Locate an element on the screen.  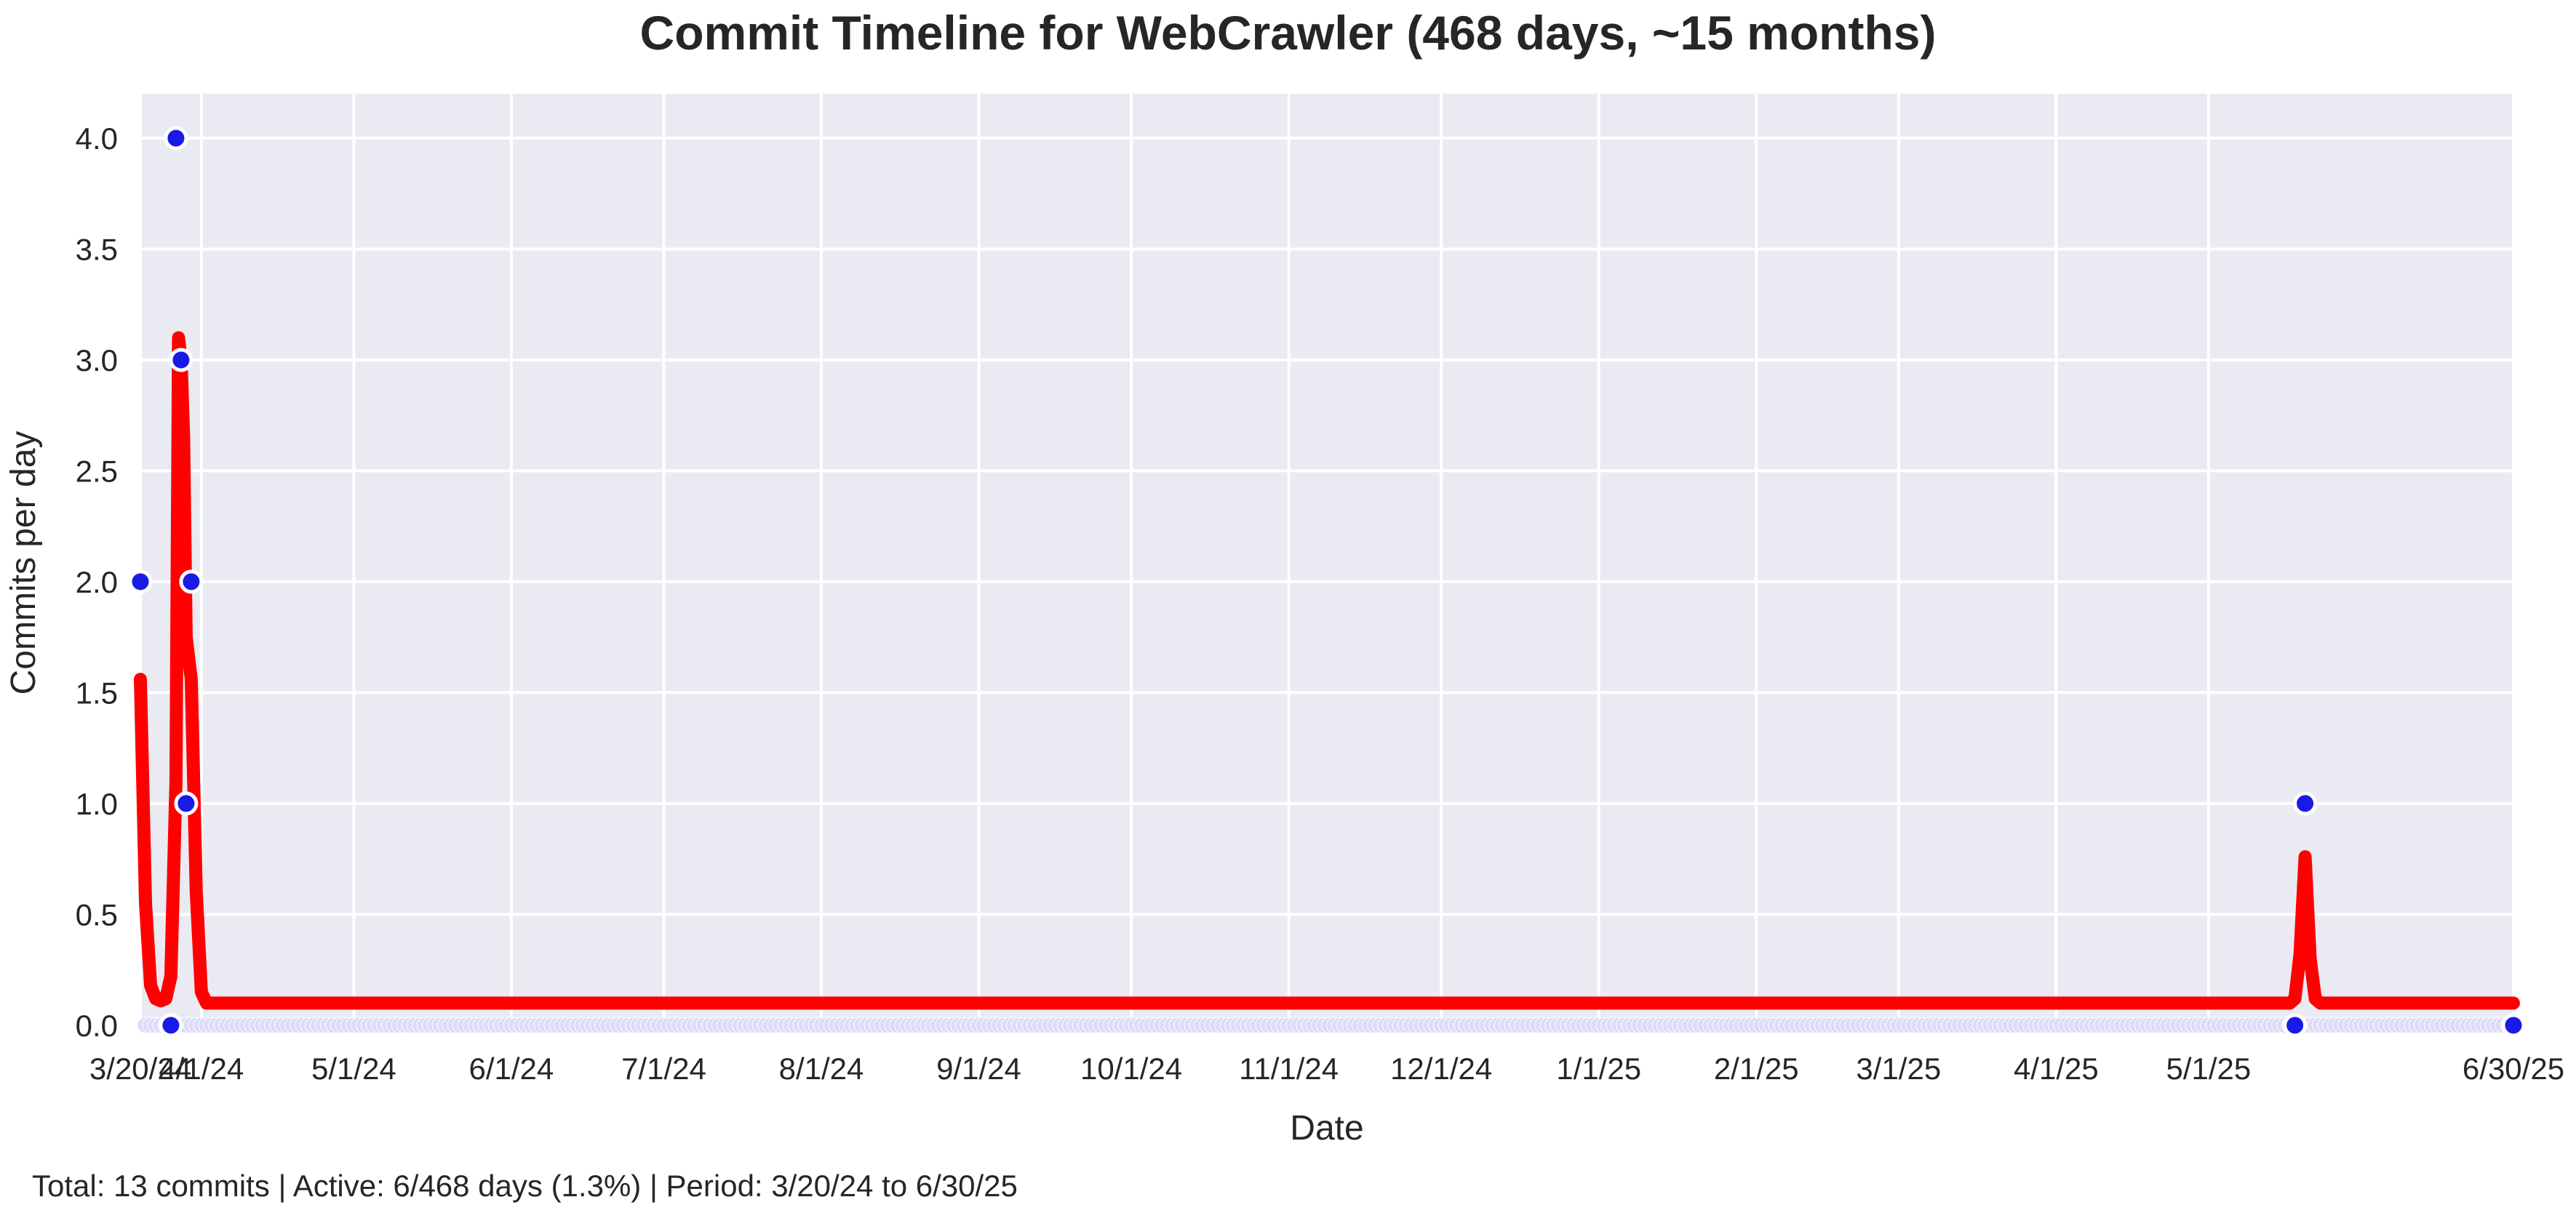
x-tick-label: 6/1/24 is located at coordinates (511, 1069).